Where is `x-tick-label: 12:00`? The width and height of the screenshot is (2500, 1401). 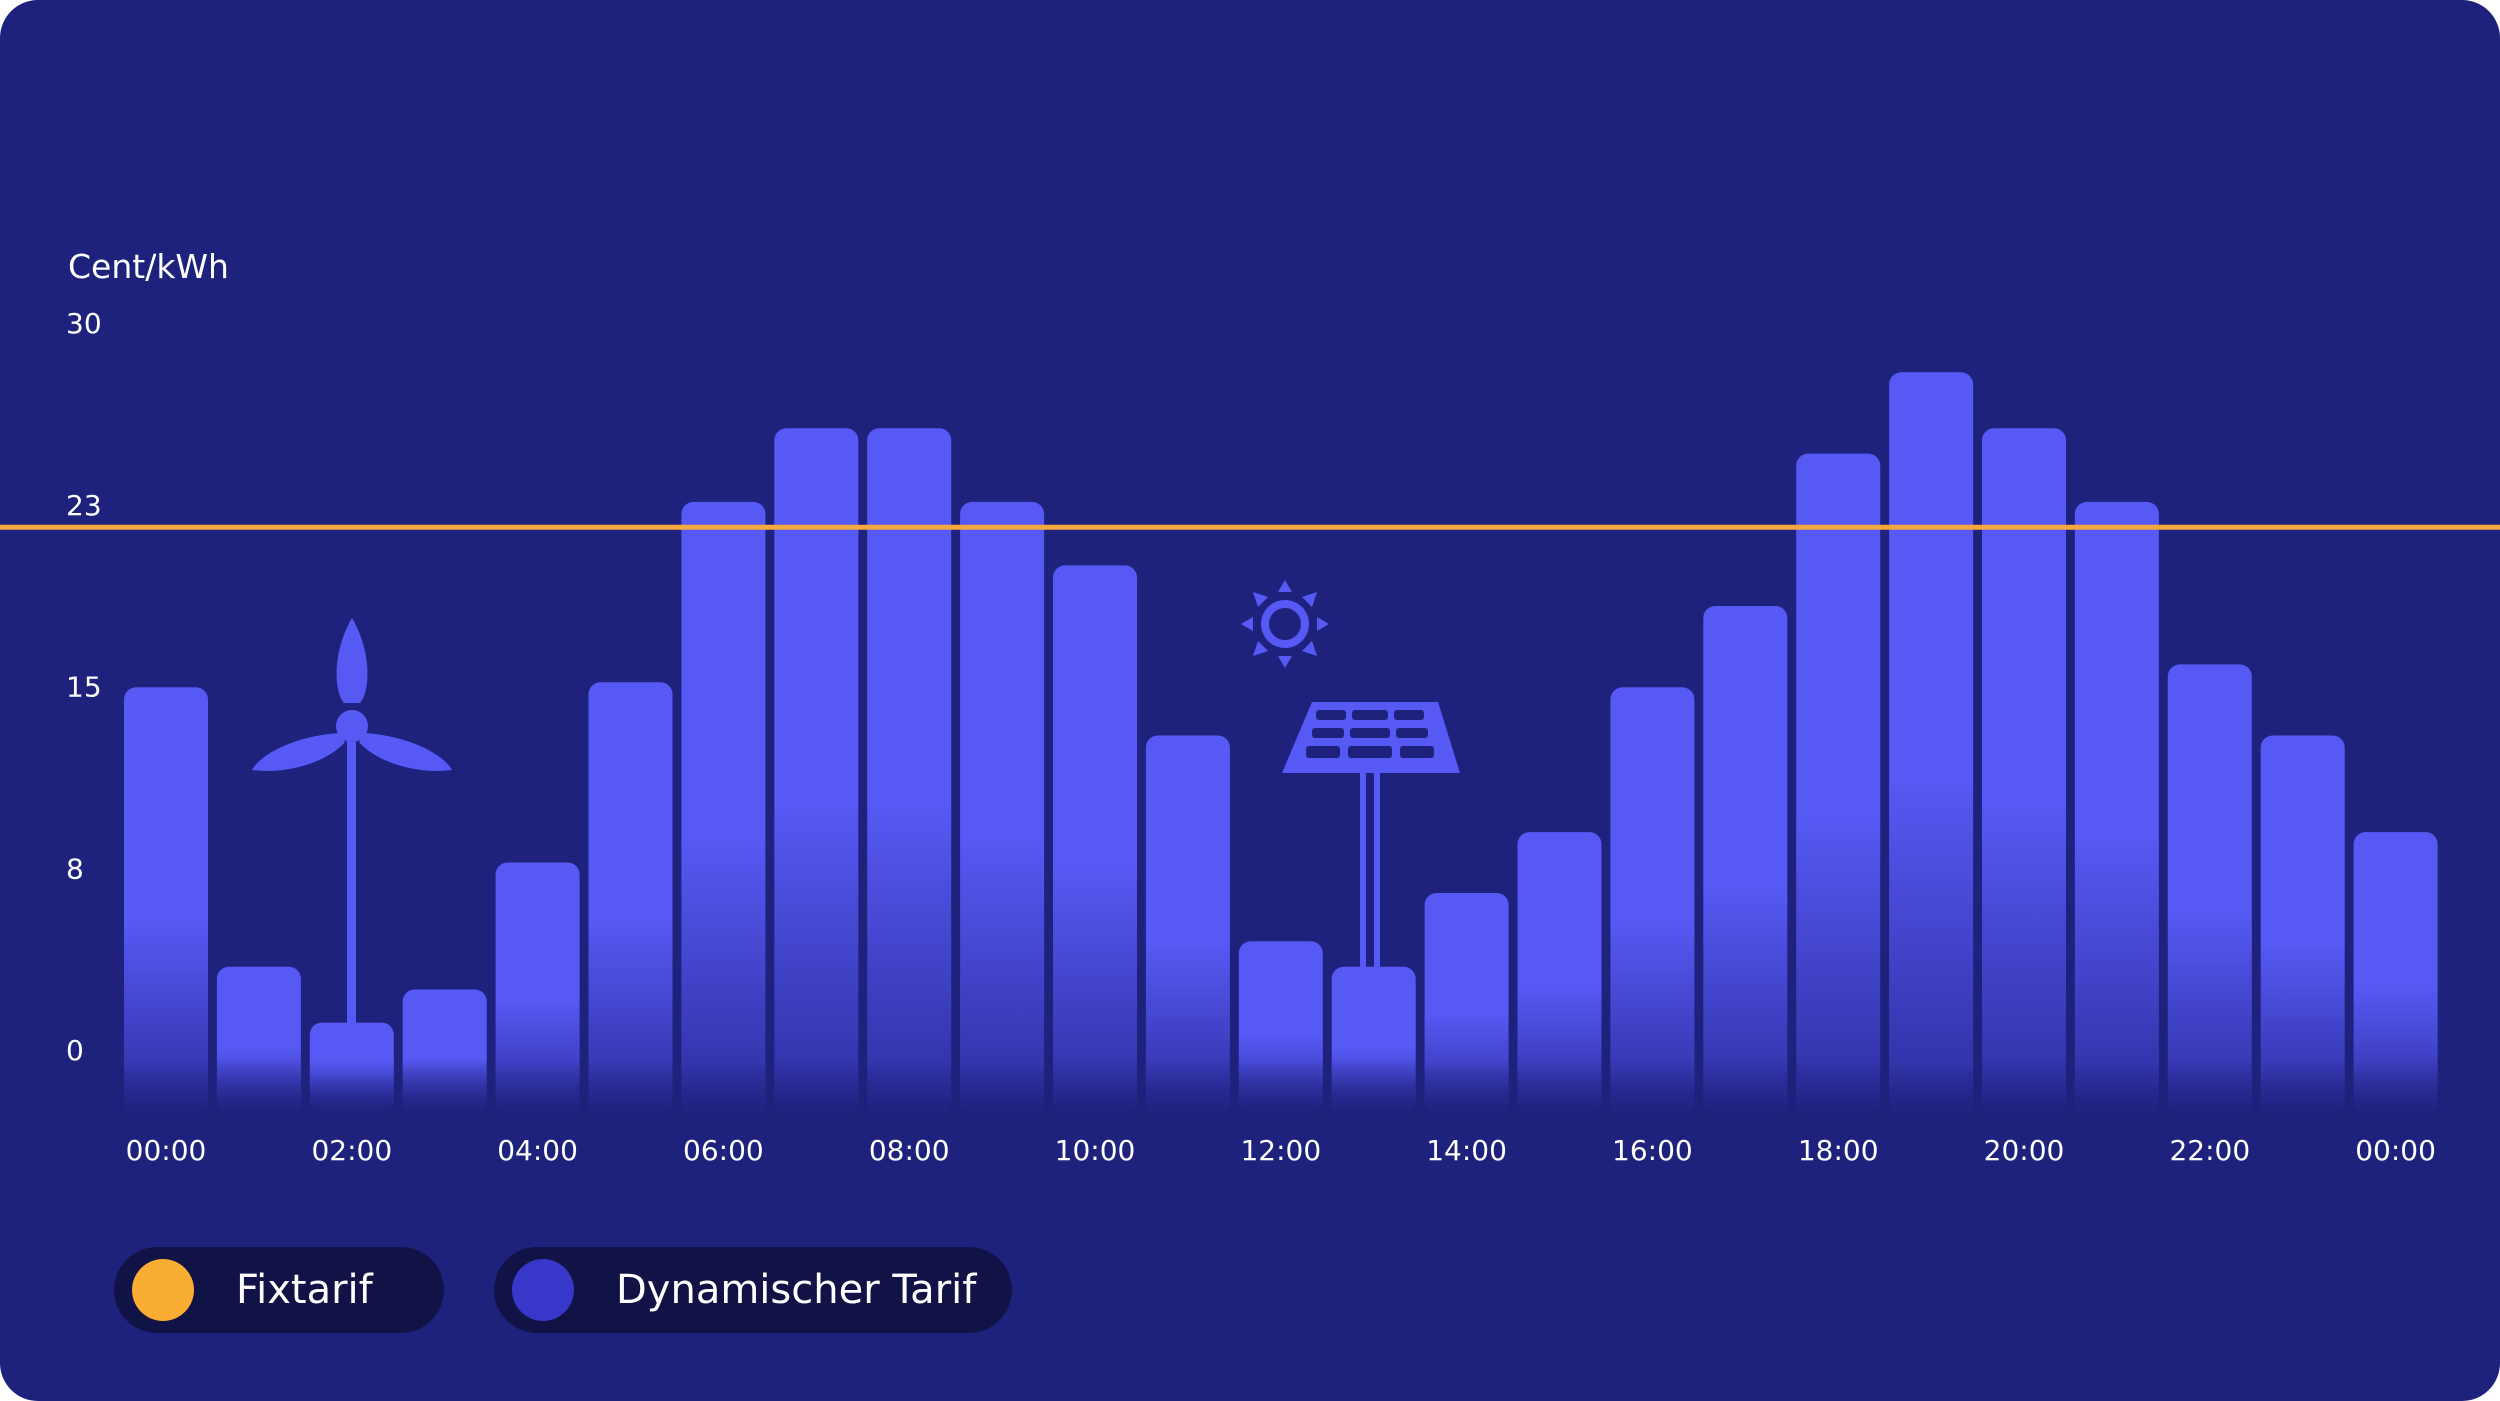
x-tick-label: 12:00 is located at coordinates (1280, 1150).